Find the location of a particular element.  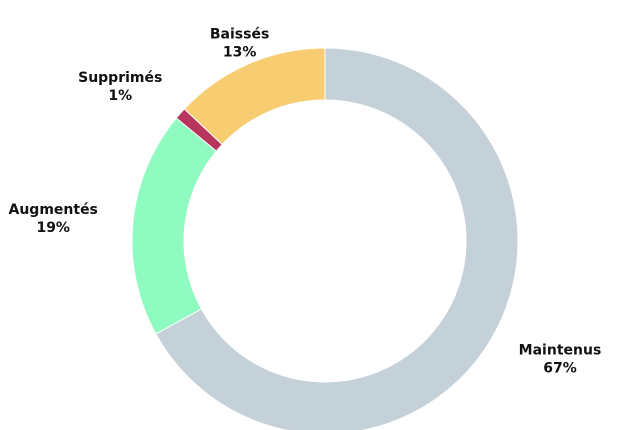

slice-label: Supprimés is located at coordinates (120, 78).